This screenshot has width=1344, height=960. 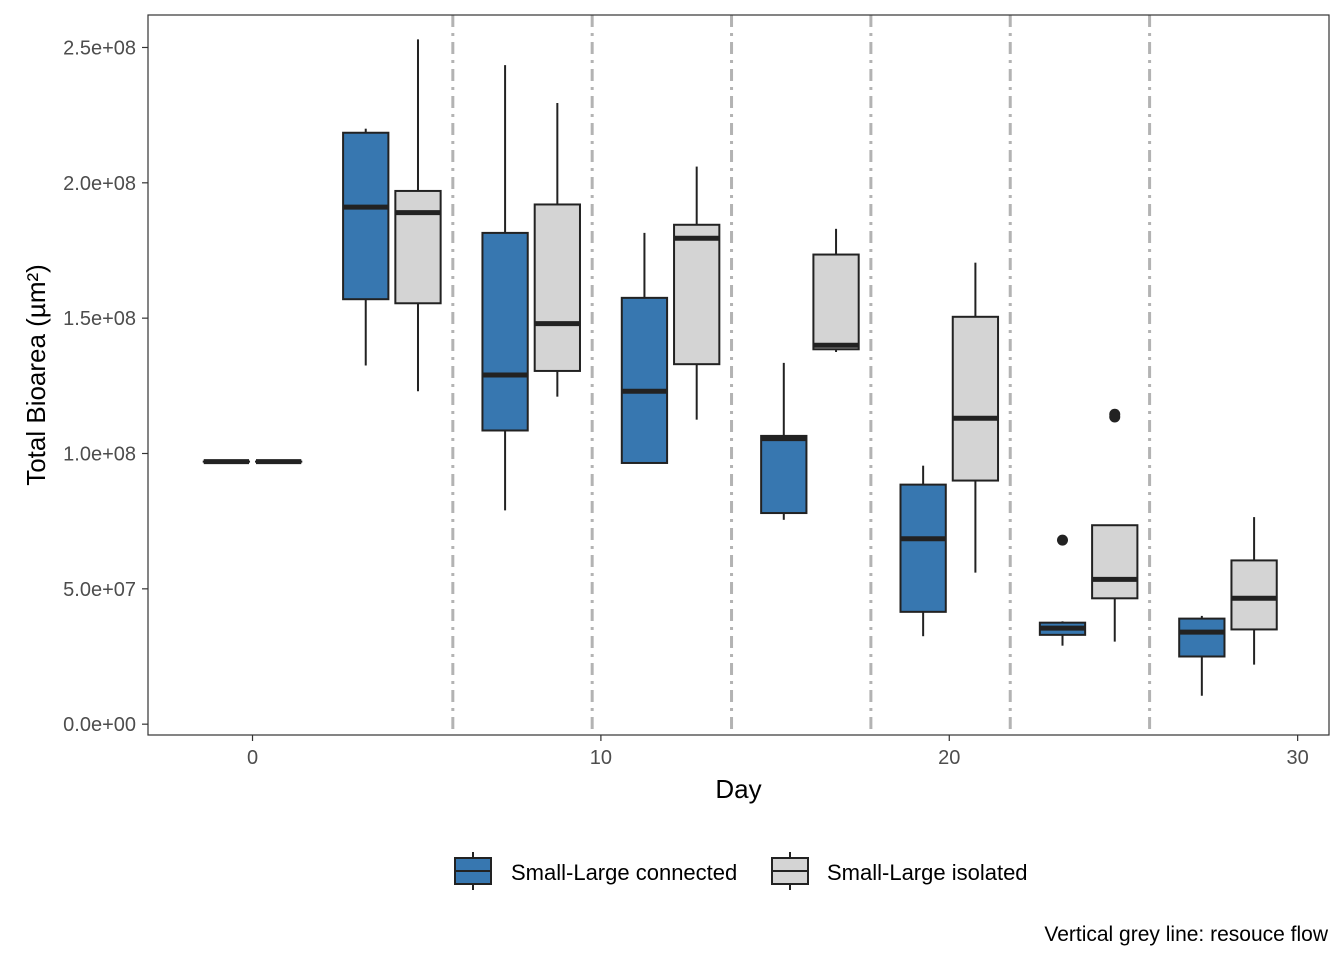 What do you see at coordinates (473, 871) in the screenshot?
I see `legend-key-connected` at bounding box center [473, 871].